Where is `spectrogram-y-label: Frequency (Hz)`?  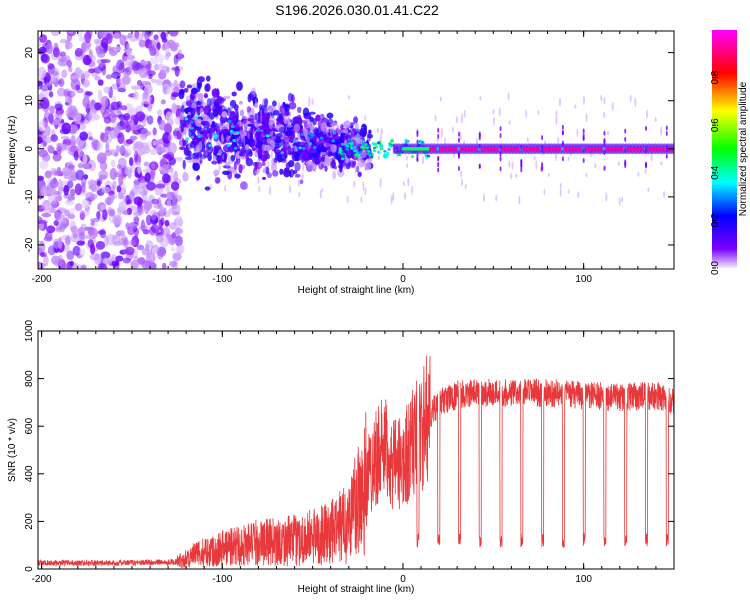
spectrogram-y-label: Frequency (Hz) is located at coordinates (12, 150).